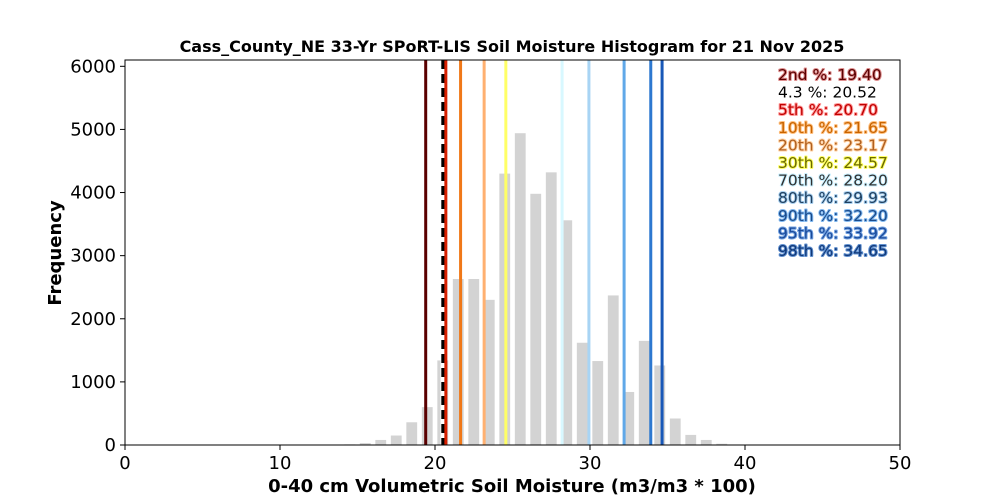 Image resolution: width=1000 pixels, height=500 pixels. I want to click on y-tick-label: 1000, so click(93, 382).